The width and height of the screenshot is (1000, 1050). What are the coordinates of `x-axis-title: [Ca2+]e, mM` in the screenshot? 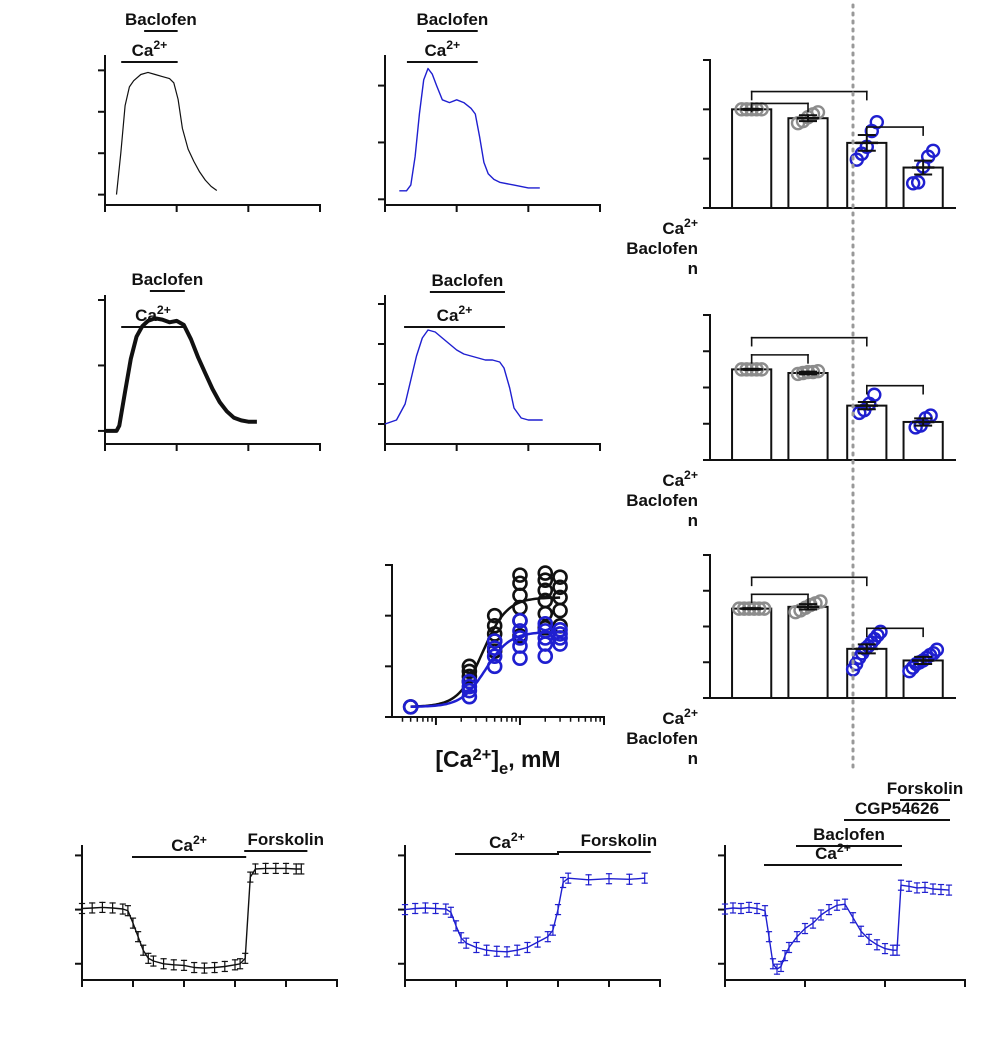 It's located at (497, 761).